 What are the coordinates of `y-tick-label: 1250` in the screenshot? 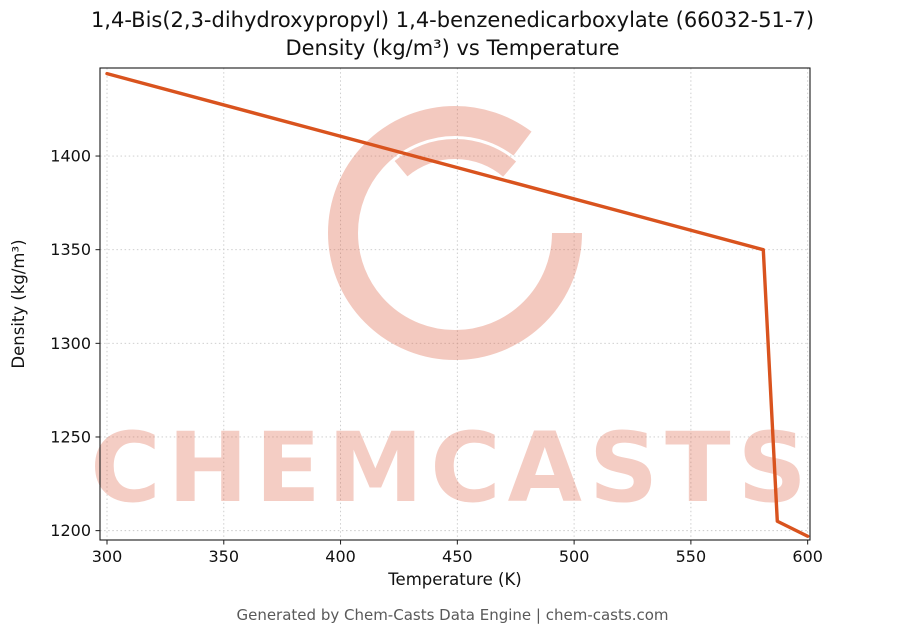 It's located at (70, 436).